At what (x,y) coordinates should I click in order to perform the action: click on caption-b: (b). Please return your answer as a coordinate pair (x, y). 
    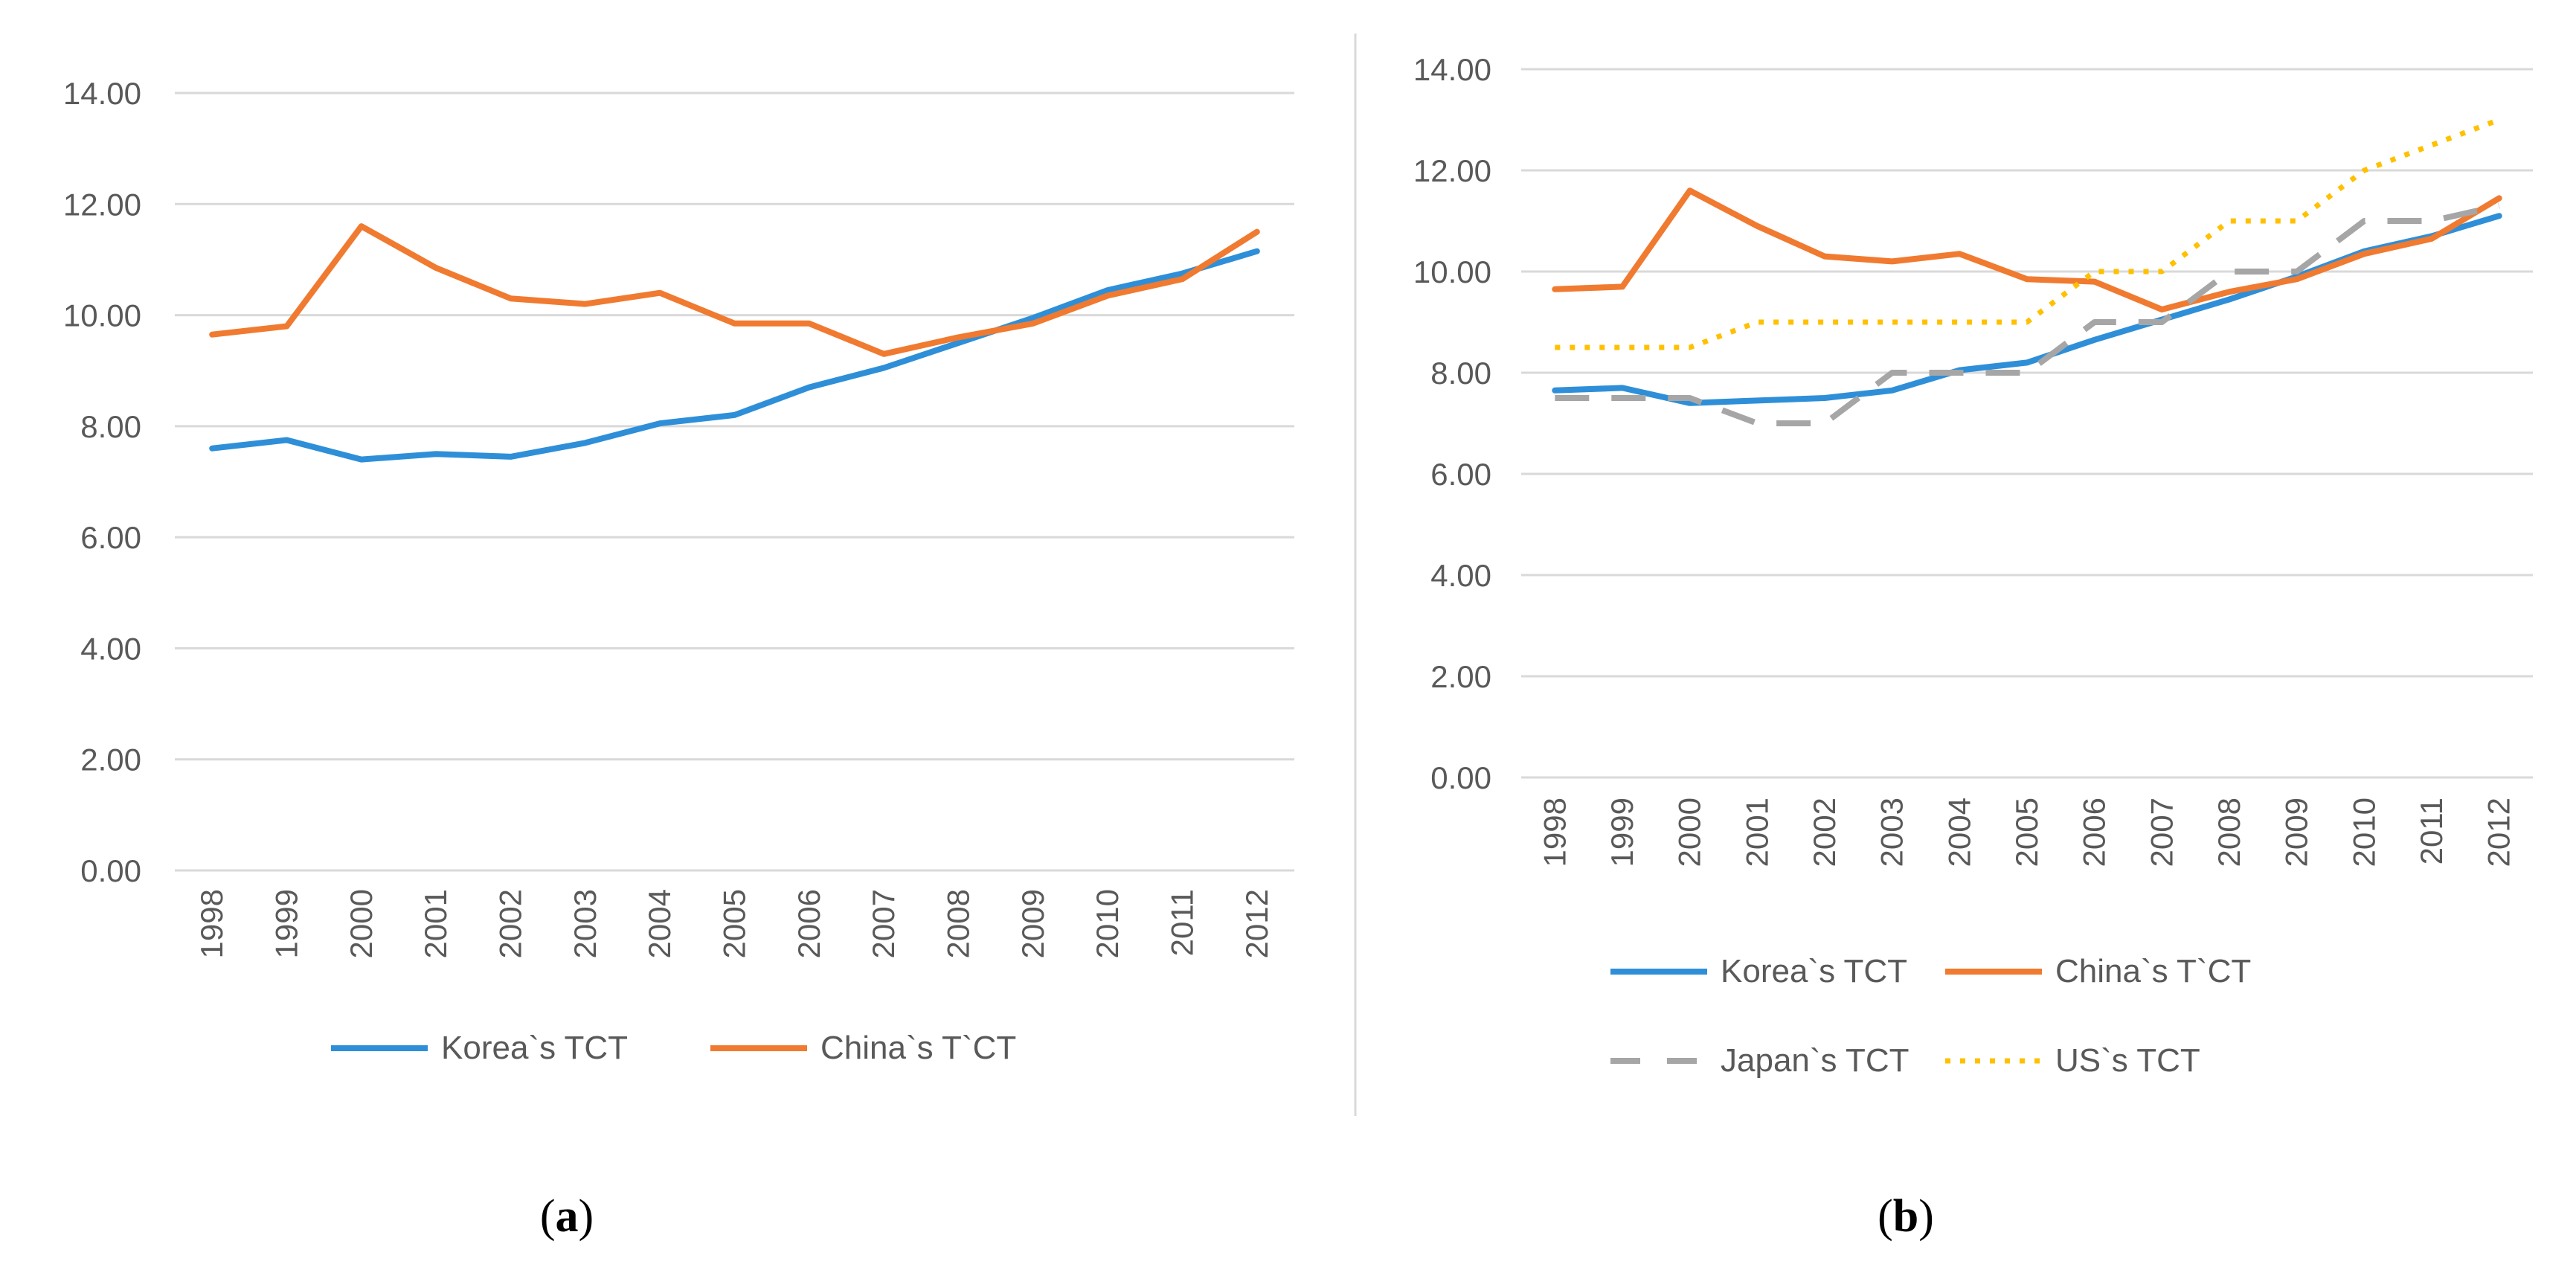
    Looking at the image, I should click on (1906, 1217).